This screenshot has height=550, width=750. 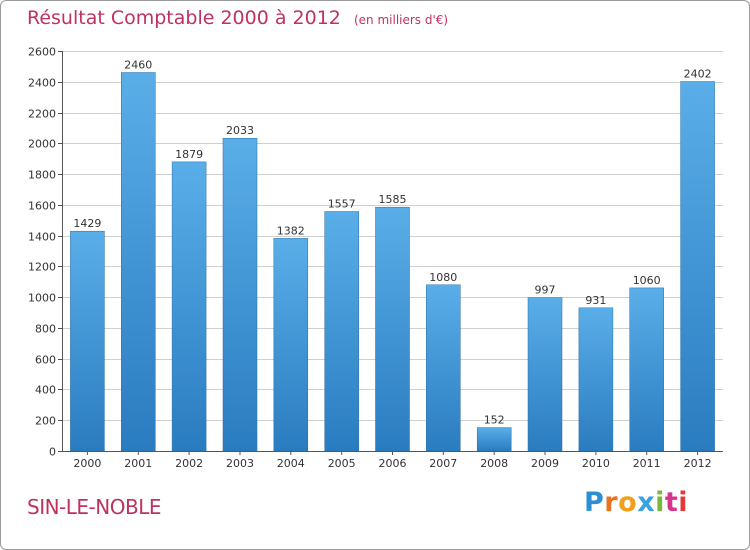 What do you see at coordinates (138, 463) in the screenshot?
I see `x-tick-label: 2001` at bounding box center [138, 463].